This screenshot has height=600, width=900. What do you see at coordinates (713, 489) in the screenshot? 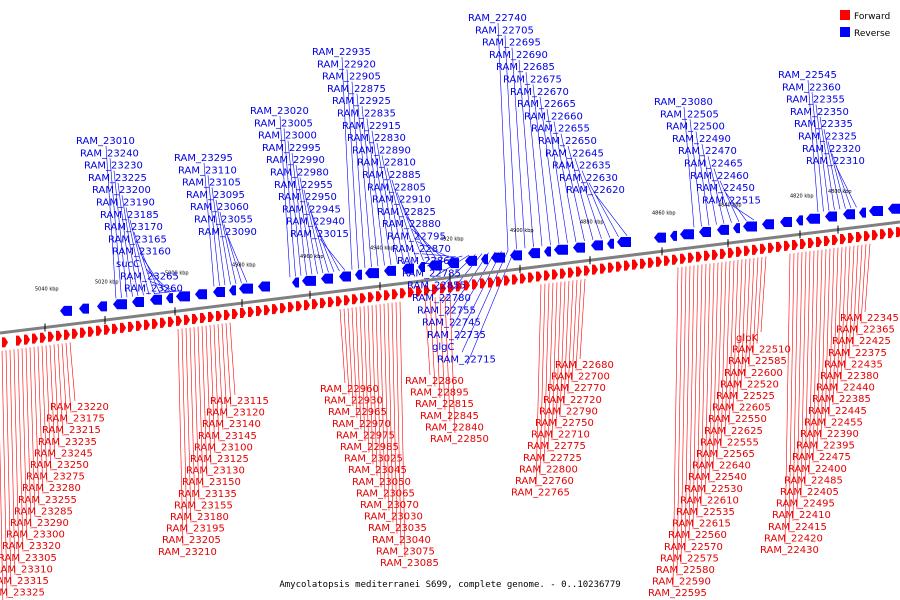
I see `forward-gene-label: RAM_22530` at bounding box center [713, 489].